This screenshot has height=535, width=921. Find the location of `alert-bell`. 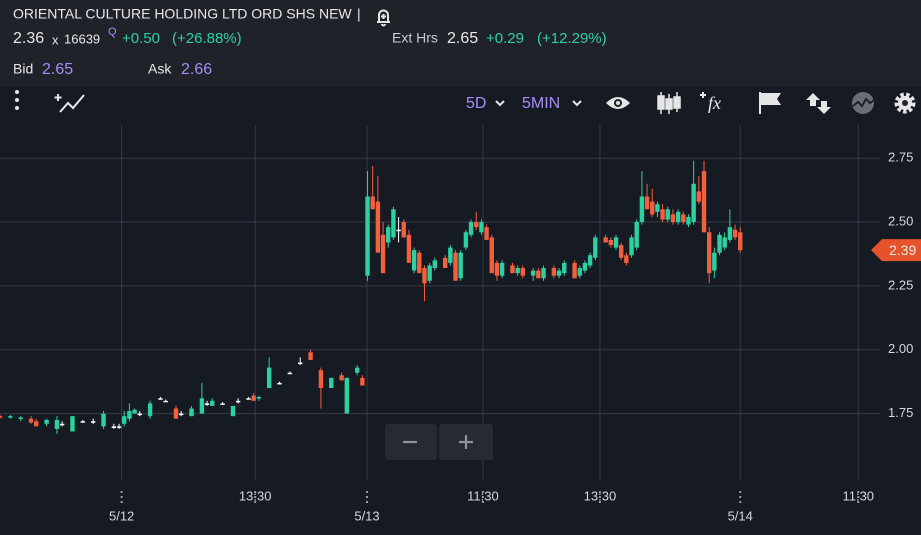

alert-bell is located at coordinates (383, 18).